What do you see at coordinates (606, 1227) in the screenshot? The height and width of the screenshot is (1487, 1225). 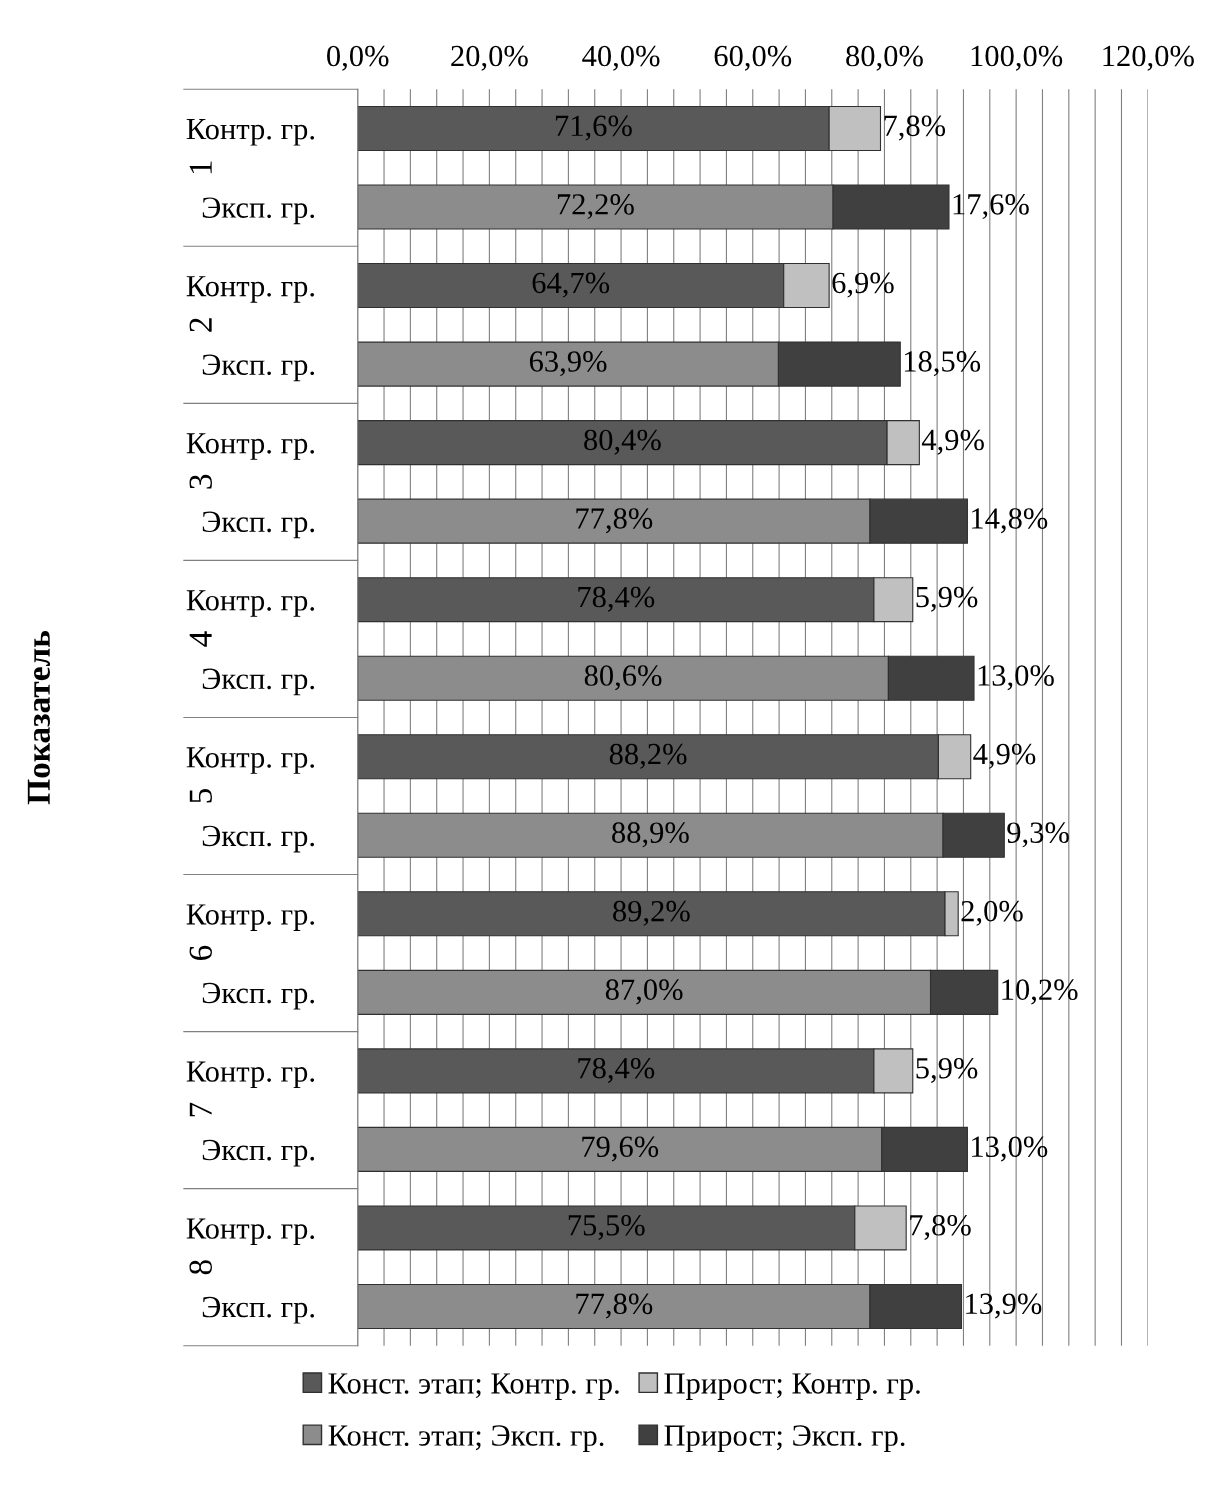 I see `data-label: 75,5%` at bounding box center [606, 1227].